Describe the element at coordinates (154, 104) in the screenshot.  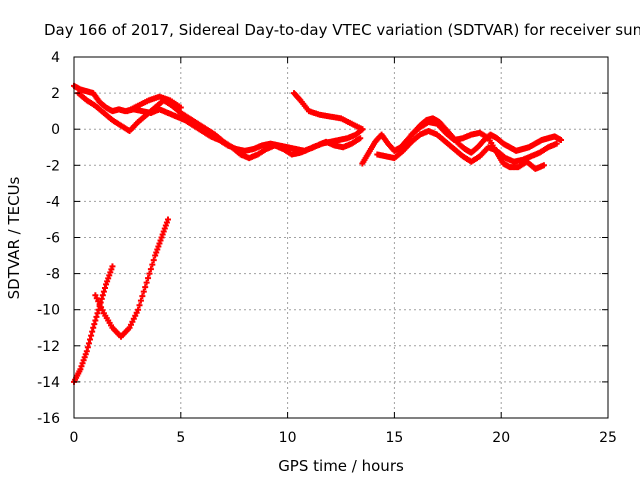
I see `series-early-arc` at that location.